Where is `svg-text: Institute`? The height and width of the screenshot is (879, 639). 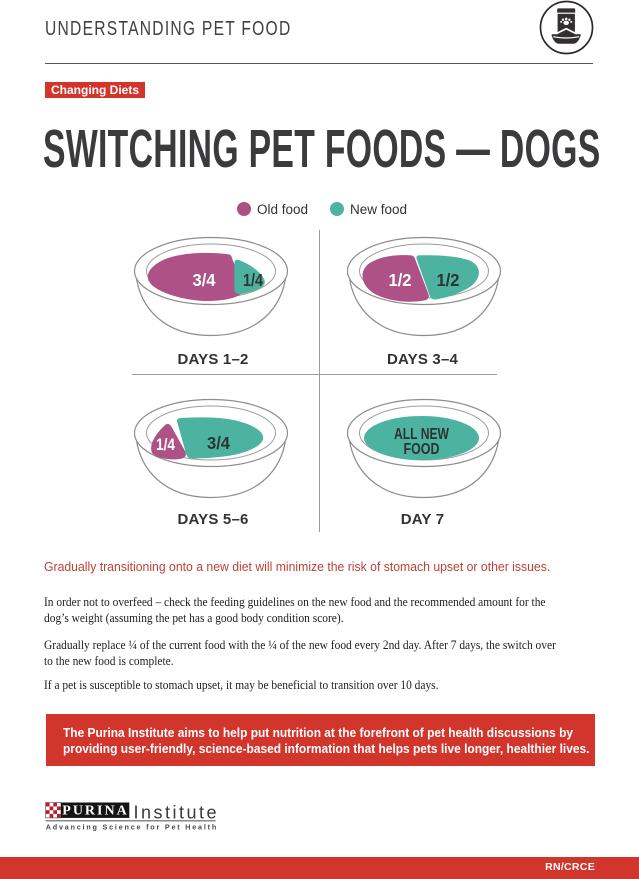
svg-text: Institute is located at coordinates (177, 812).